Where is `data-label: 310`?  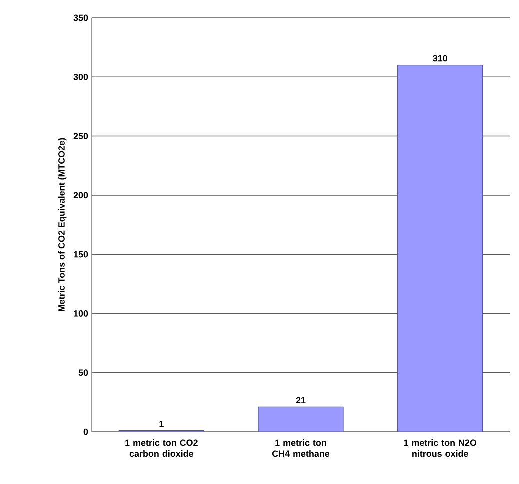 data-label: 310 is located at coordinates (440, 58).